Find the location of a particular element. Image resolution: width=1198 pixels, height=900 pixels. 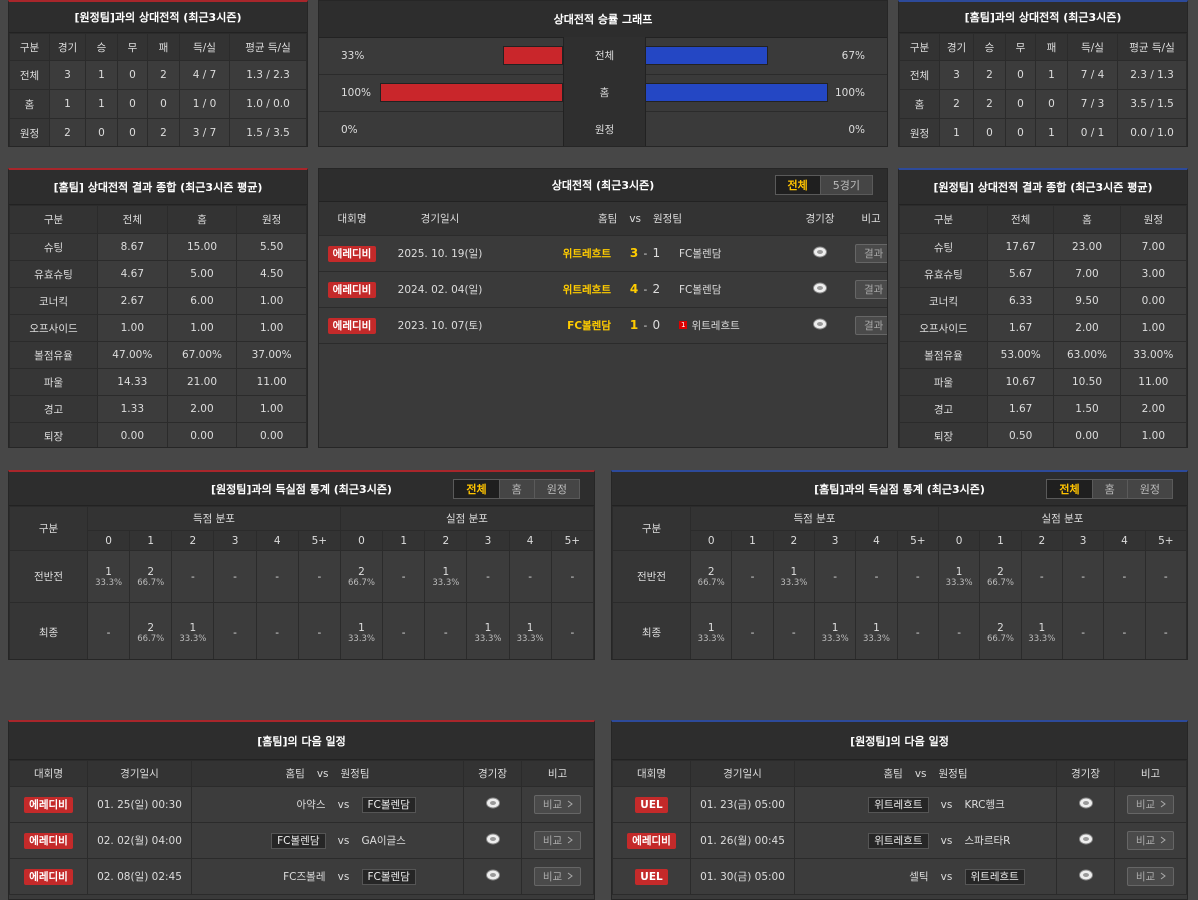

match-row: UEL 01. 30(금) 05:00 셀틱 vs 위트레흐트 비교 is located at coordinates (899, 876).